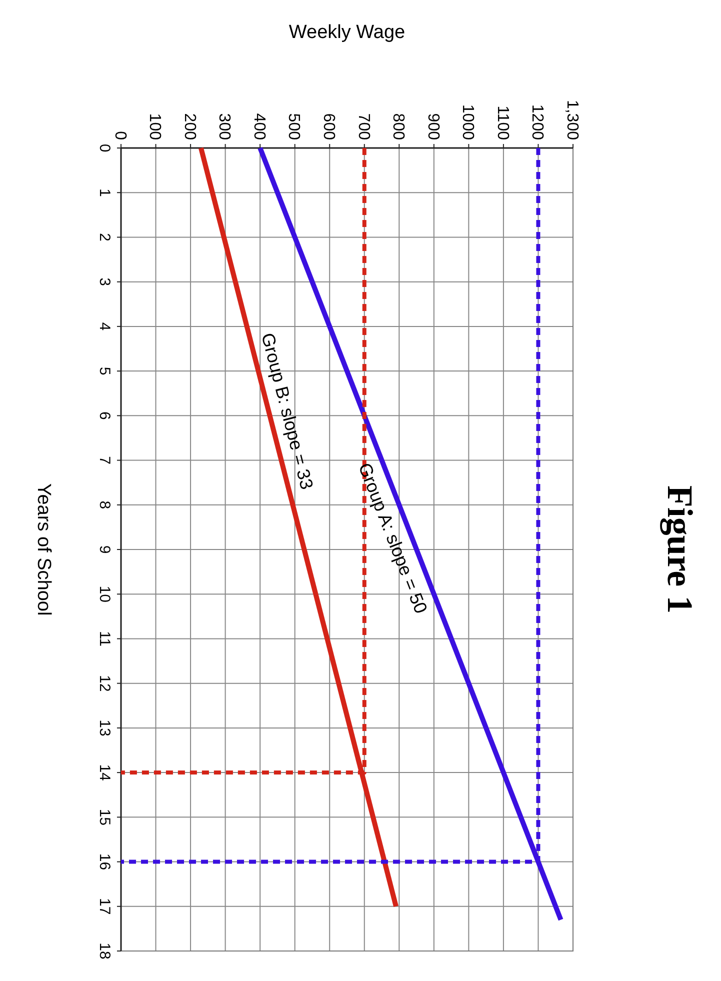 The image size is (721, 981). I want to click on x-tick-label: 600, so click(329, 126).